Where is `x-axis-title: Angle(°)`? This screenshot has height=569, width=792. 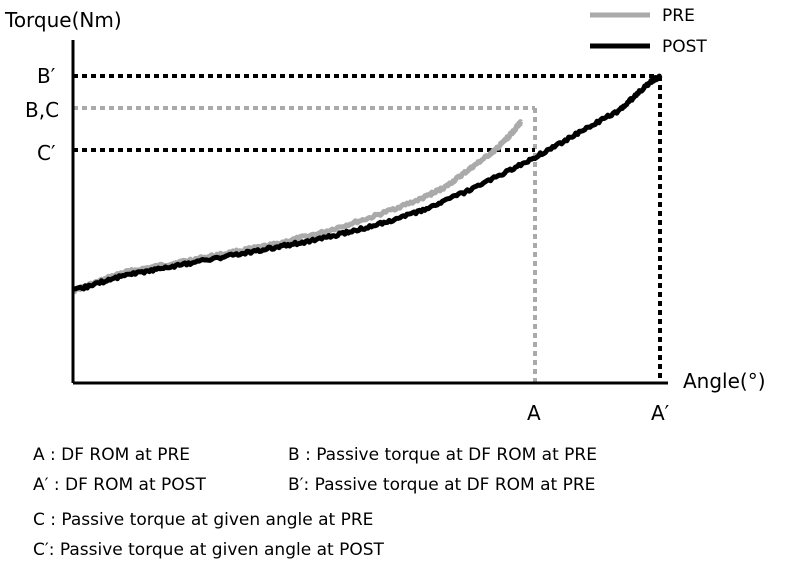 x-axis-title: Angle(°) is located at coordinates (724, 381).